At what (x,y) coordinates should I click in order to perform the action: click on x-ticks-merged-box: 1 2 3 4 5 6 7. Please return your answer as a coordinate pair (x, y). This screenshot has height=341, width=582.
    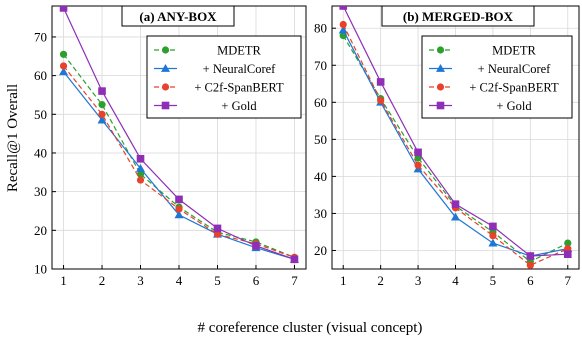
    Looking at the image, I should click on (456, 276).